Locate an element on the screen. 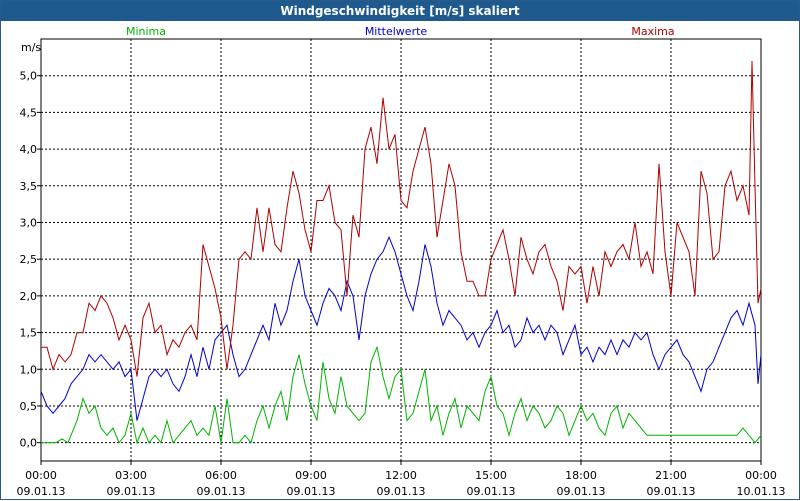  y-tick-label: 2,5 is located at coordinates (29, 259).